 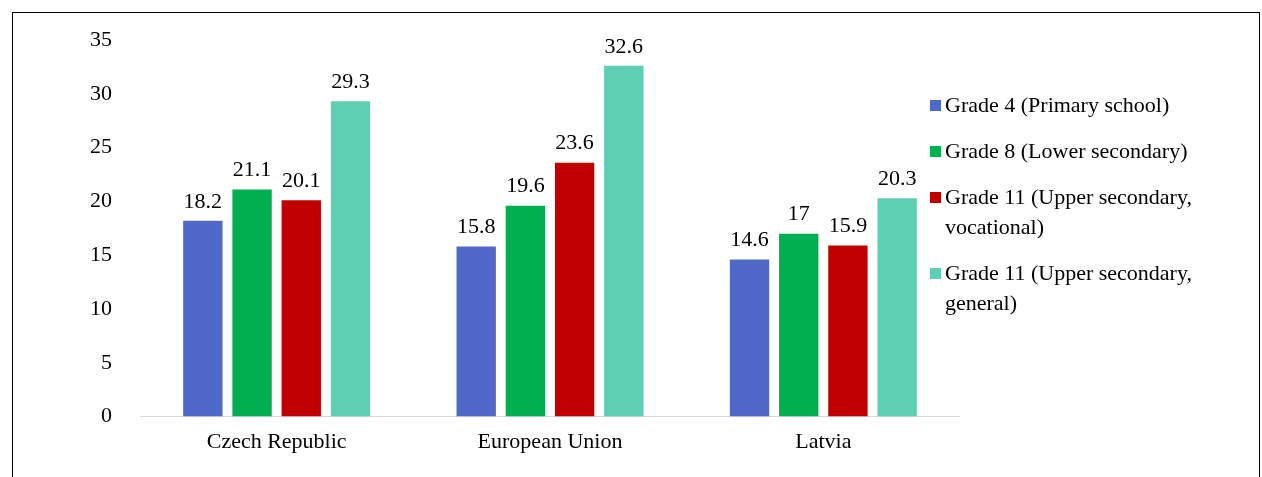 I want to click on data-label: 15.9, so click(x=848, y=225).